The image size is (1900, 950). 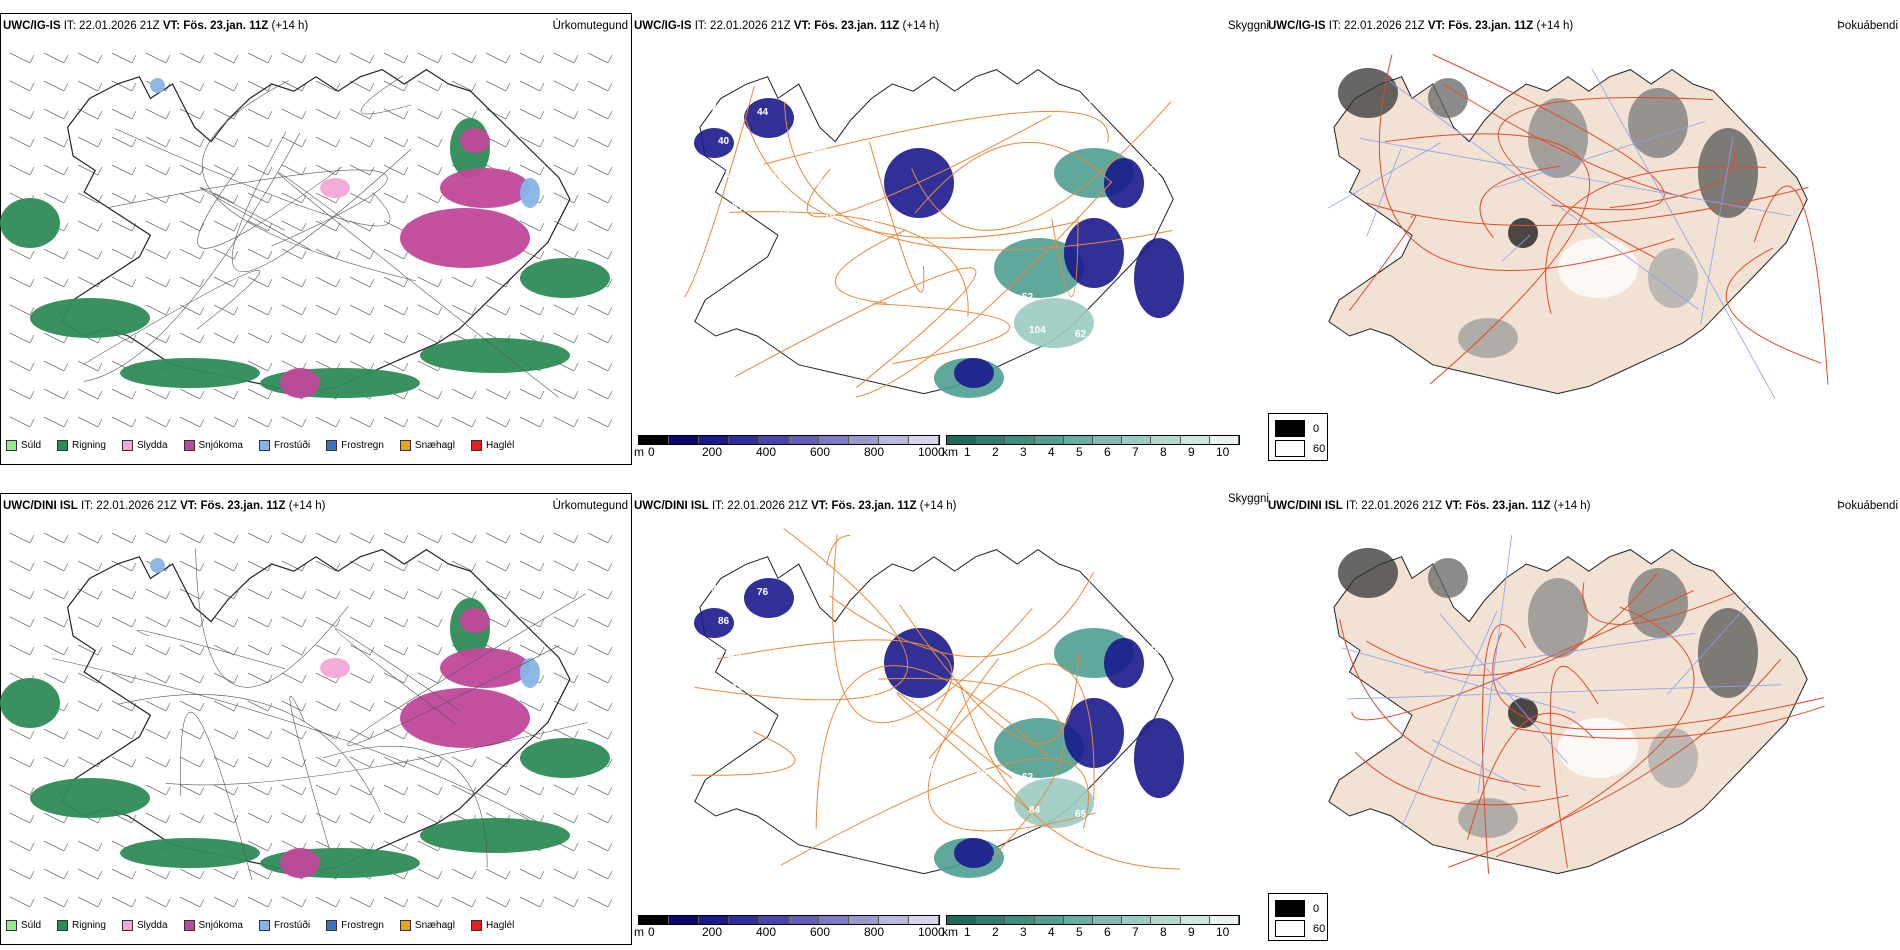 What do you see at coordinates (777, 658) in the screenshot?
I see `height-label: 56` at bounding box center [777, 658].